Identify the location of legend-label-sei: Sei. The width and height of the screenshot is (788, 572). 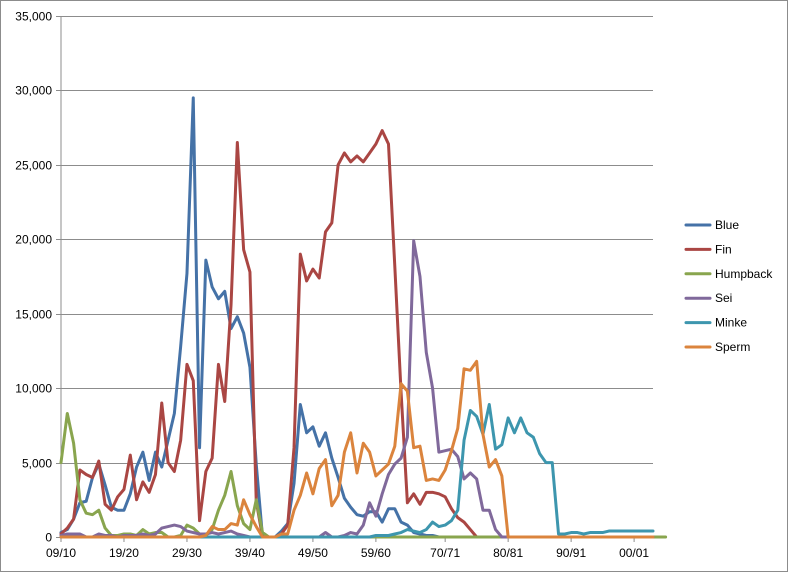
(723, 298).